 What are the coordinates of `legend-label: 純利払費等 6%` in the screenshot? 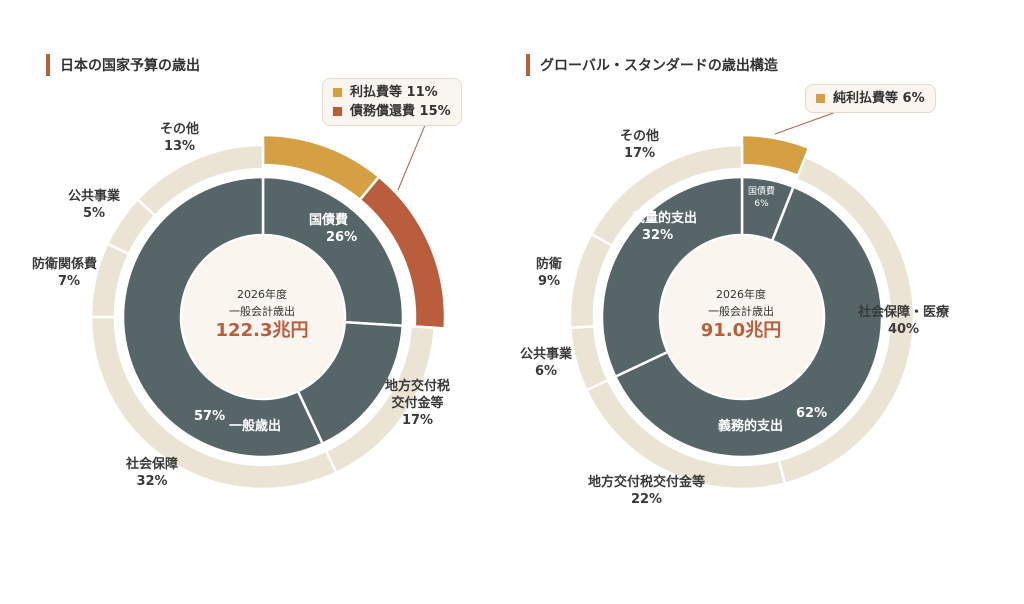 It's located at (879, 98).